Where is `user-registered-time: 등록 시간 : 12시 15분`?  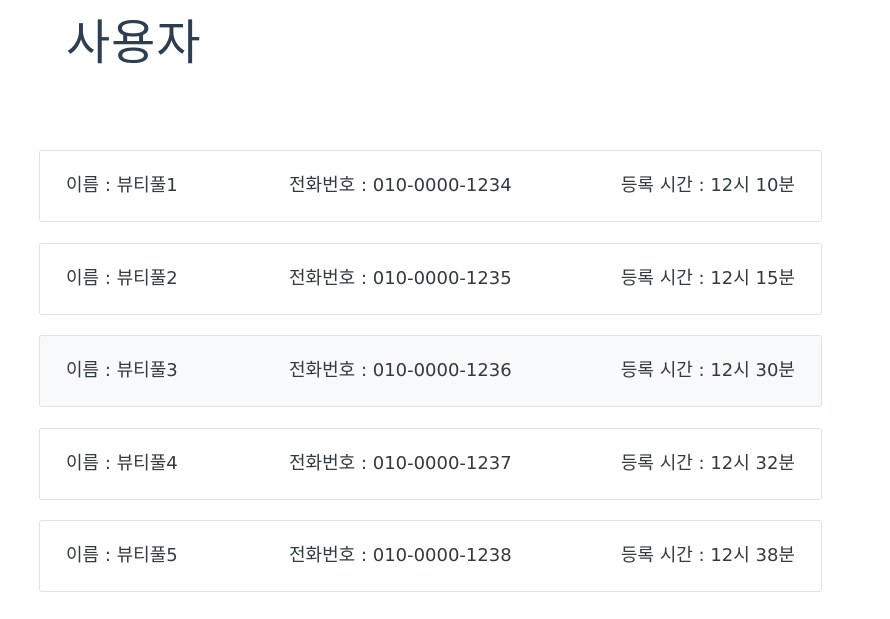 user-registered-time: 등록 시간 : 12시 15분 is located at coordinates (707, 278).